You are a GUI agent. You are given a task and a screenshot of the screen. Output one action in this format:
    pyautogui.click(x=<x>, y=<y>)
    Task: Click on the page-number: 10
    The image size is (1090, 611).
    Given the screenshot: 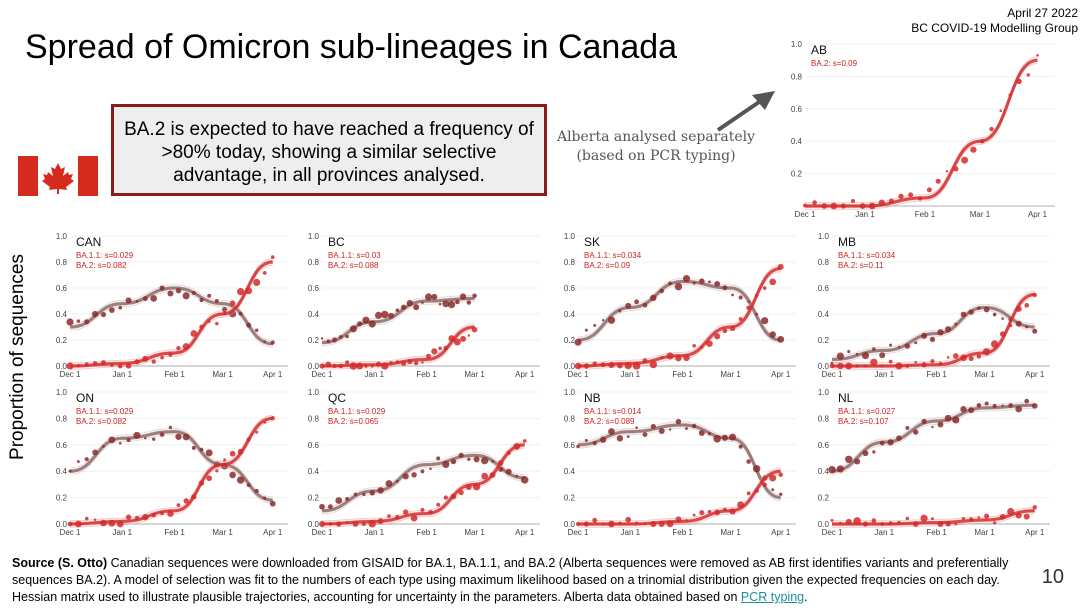 What is the action you would take?
    pyautogui.click(x=1052, y=577)
    